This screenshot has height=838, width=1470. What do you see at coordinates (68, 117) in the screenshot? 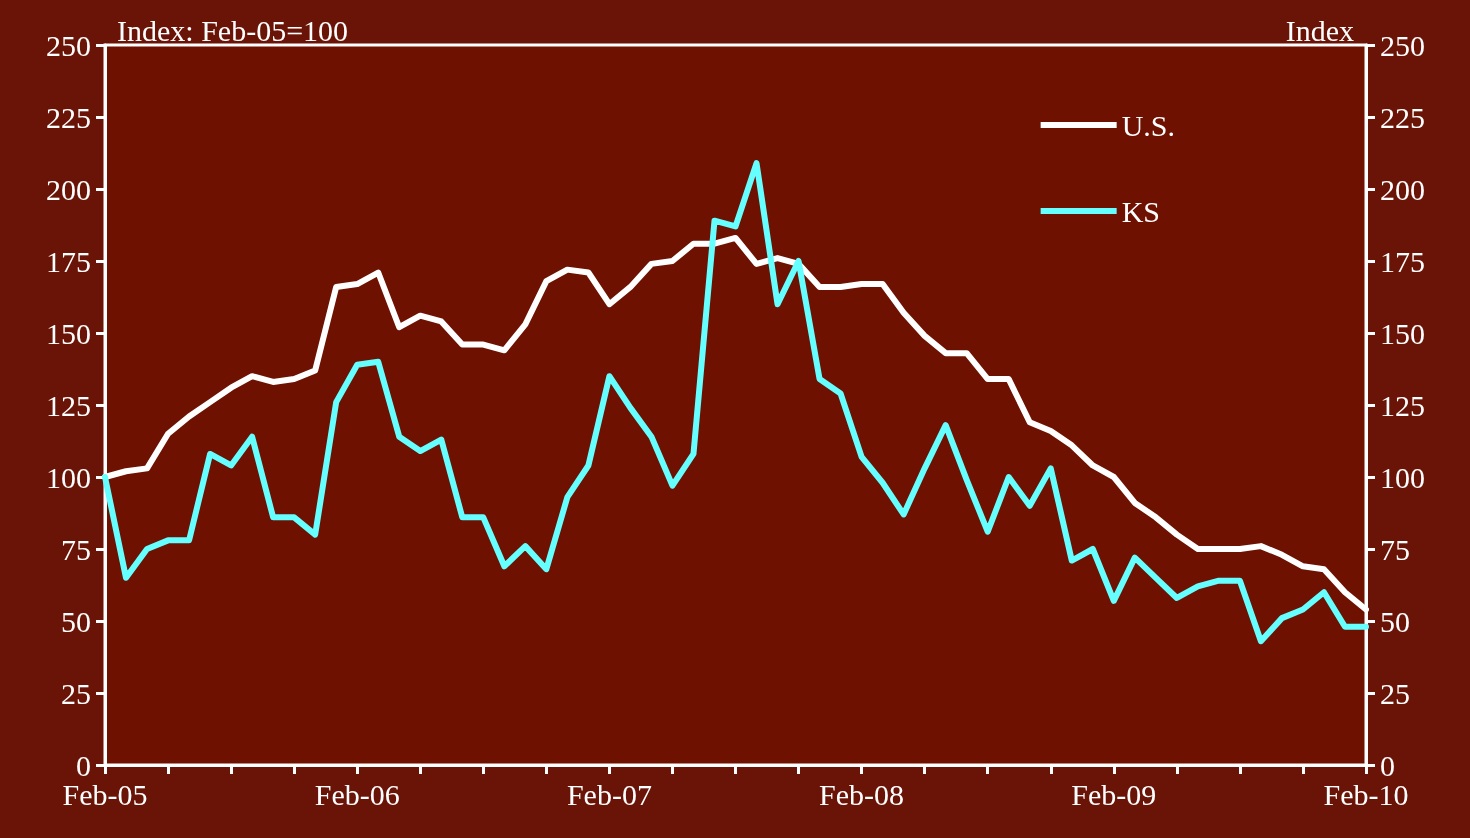
I see `y-tick-label: 225` at bounding box center [68, 117].